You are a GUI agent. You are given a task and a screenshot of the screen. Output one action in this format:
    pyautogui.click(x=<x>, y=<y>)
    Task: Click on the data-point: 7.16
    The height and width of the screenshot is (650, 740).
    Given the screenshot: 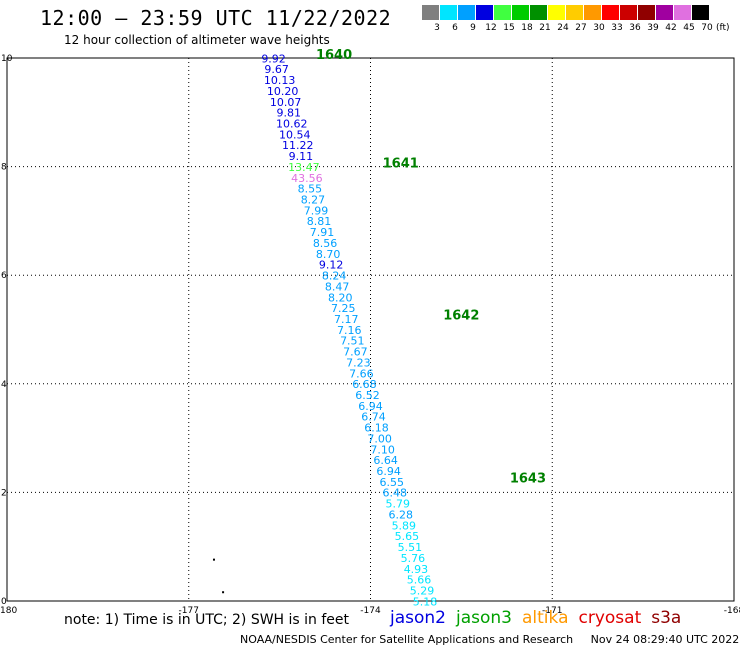 What is the action you would take?
    pyautogui.click(x=349, y=330)
    